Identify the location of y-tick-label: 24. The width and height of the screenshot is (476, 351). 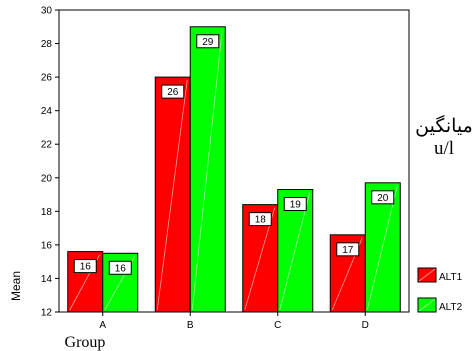
(47, 111).